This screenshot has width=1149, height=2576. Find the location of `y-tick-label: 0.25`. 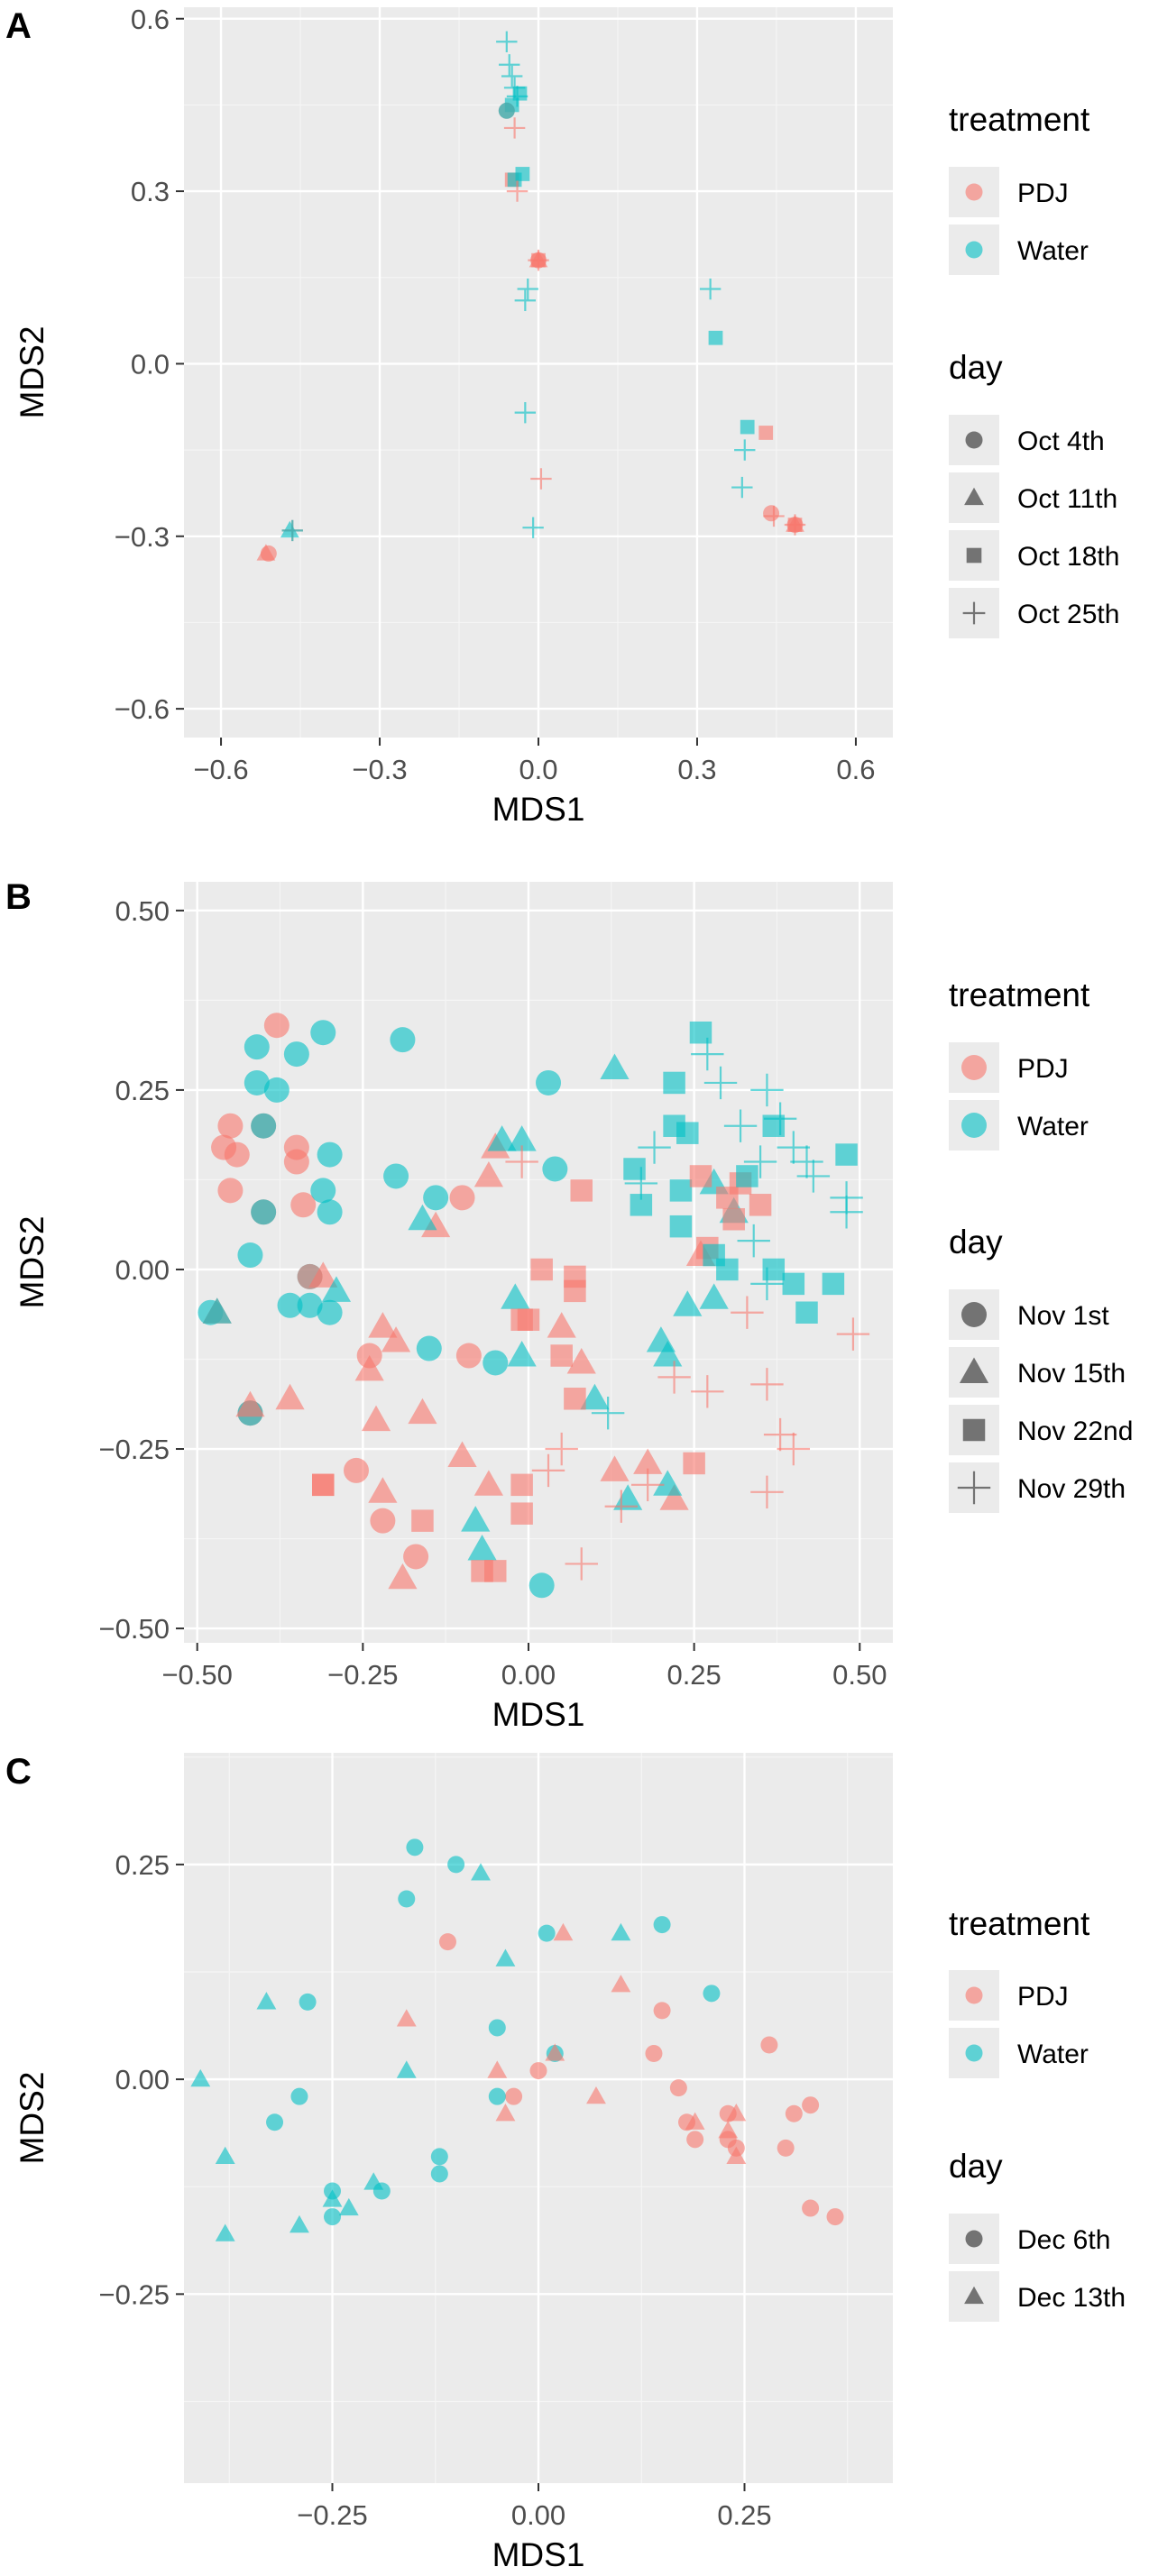

y-tick-label: 0.25 is located at coordinates (142, 1090).